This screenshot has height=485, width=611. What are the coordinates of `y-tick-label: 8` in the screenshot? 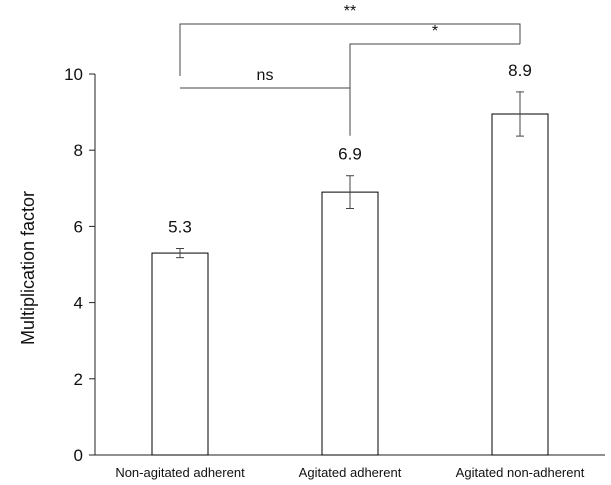 It's located at (78, 150).